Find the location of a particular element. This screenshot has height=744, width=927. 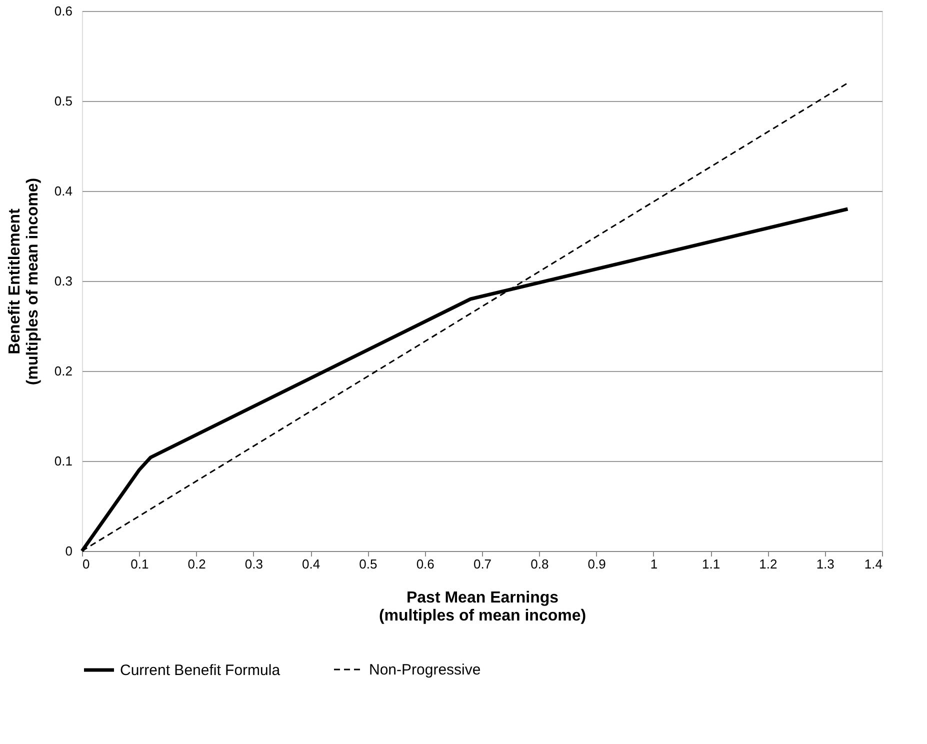

legend-label: Current Benefit Formula is located at coordinates (200, 670).